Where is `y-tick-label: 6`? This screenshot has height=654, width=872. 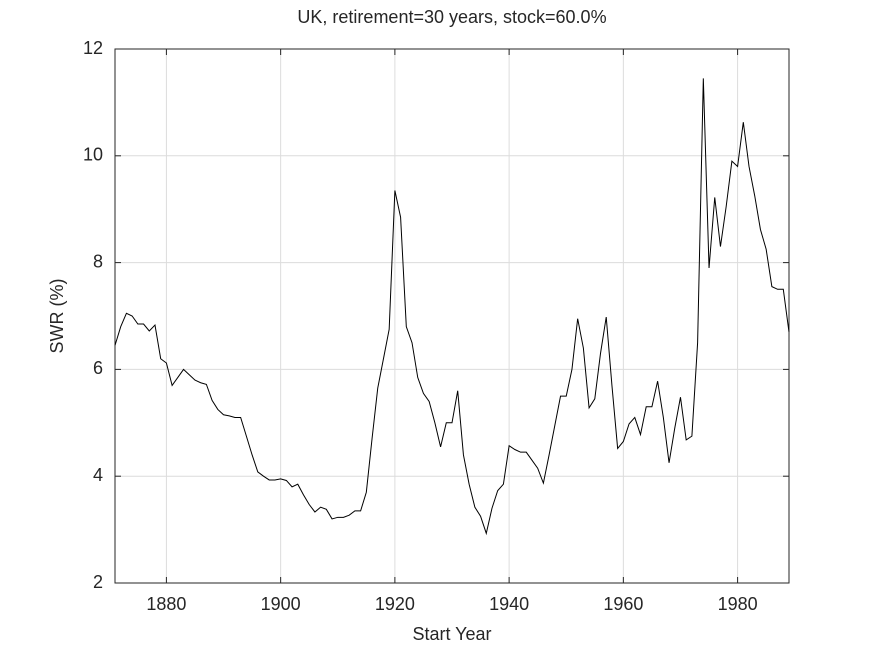 y-tick-label: 6 is located at coordinates (98, 368).